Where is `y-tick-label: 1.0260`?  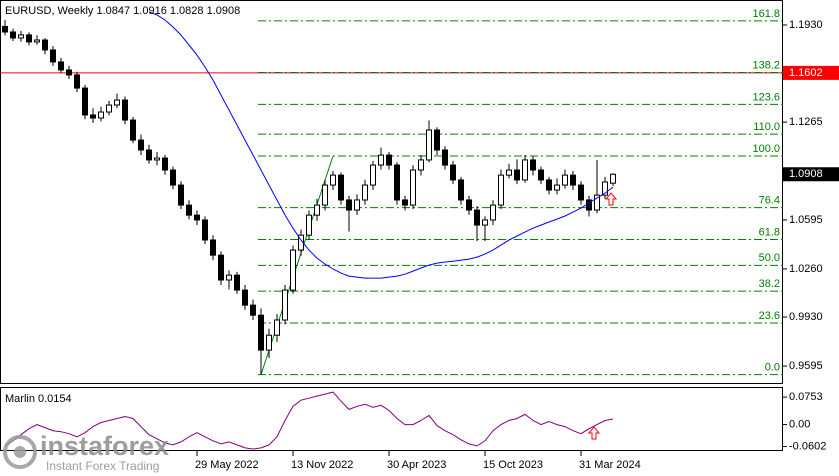 y-tick-label: 1.0260 is located at coordinates (806, 269).